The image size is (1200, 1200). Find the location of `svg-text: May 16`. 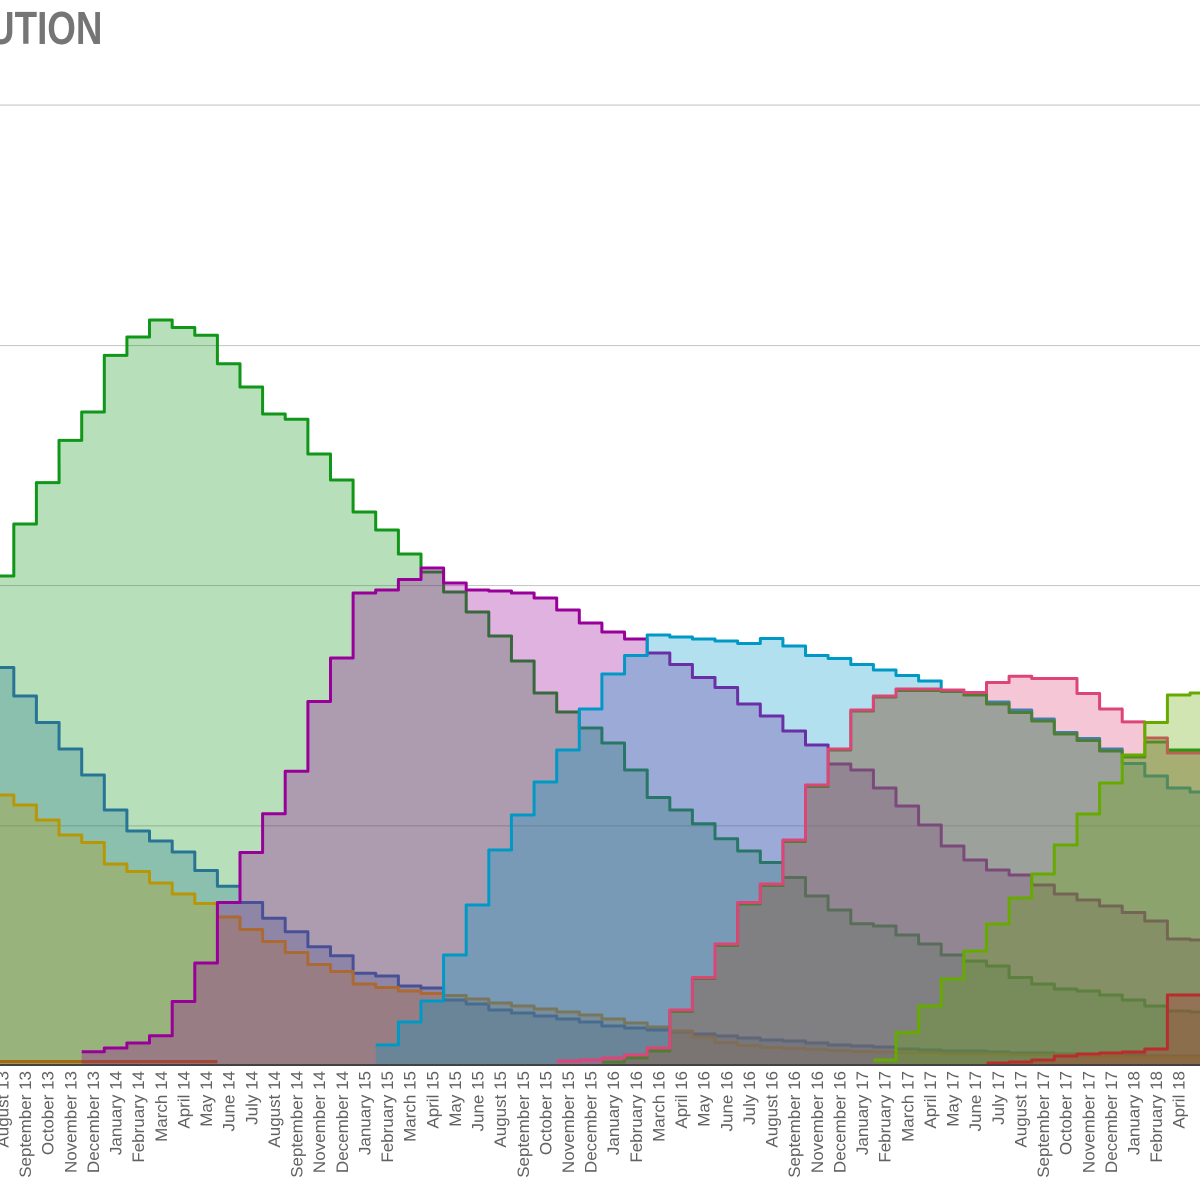

svg-text: May 16 is located at coordinates (704, 1099).